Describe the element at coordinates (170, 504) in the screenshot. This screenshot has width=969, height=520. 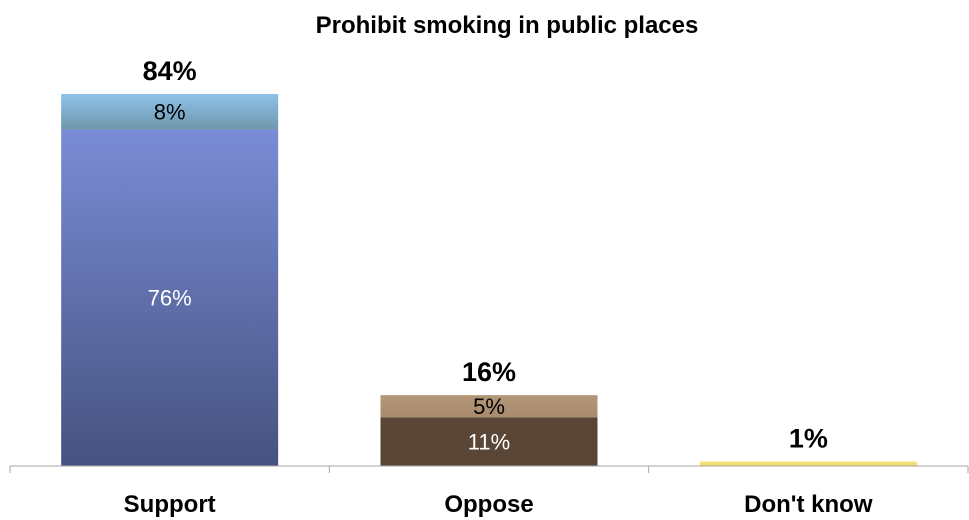
I see `category-label-support: Support` at that location.